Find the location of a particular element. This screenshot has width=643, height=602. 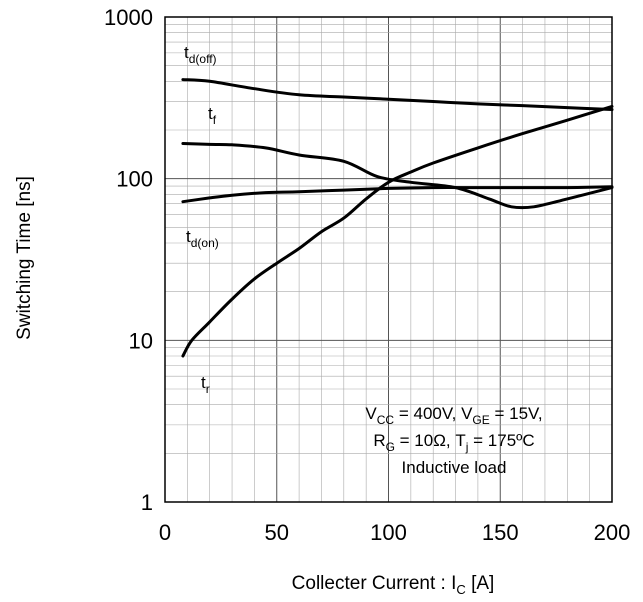

y-axis-label: Switching Time [ns] is located at coordinates (24, 258).